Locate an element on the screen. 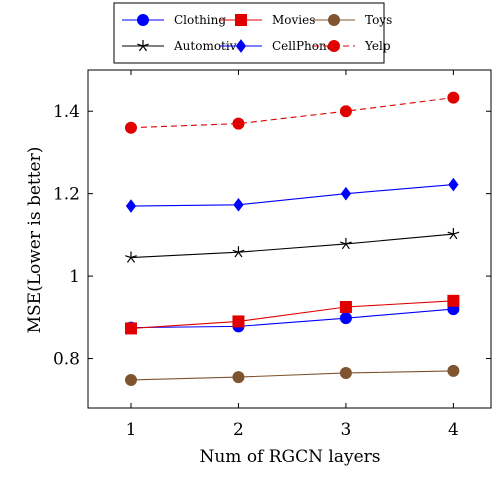 This screenshot has width=498, height=491. legend-marker-automotive is located at coordinates (143, 46).